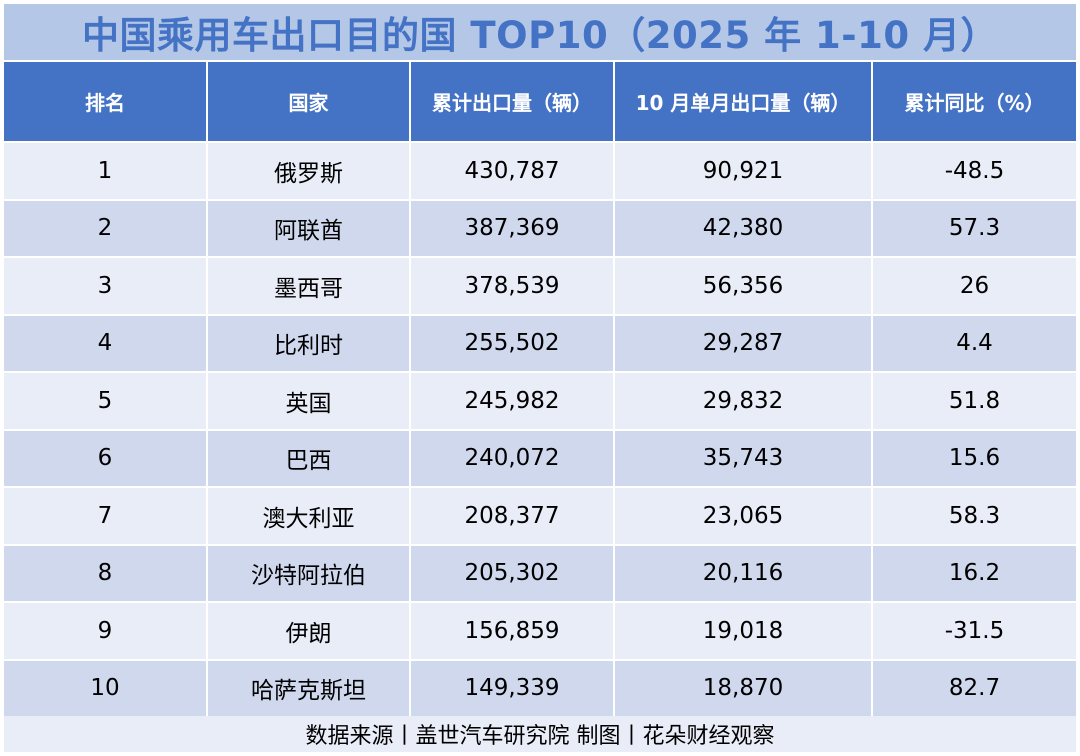 This screenshot has height=756, width=1080. What do you see at coordinates (106, 343) in the screenshot?
I see `rank-cell: 4` at bounding box center [106, 343].